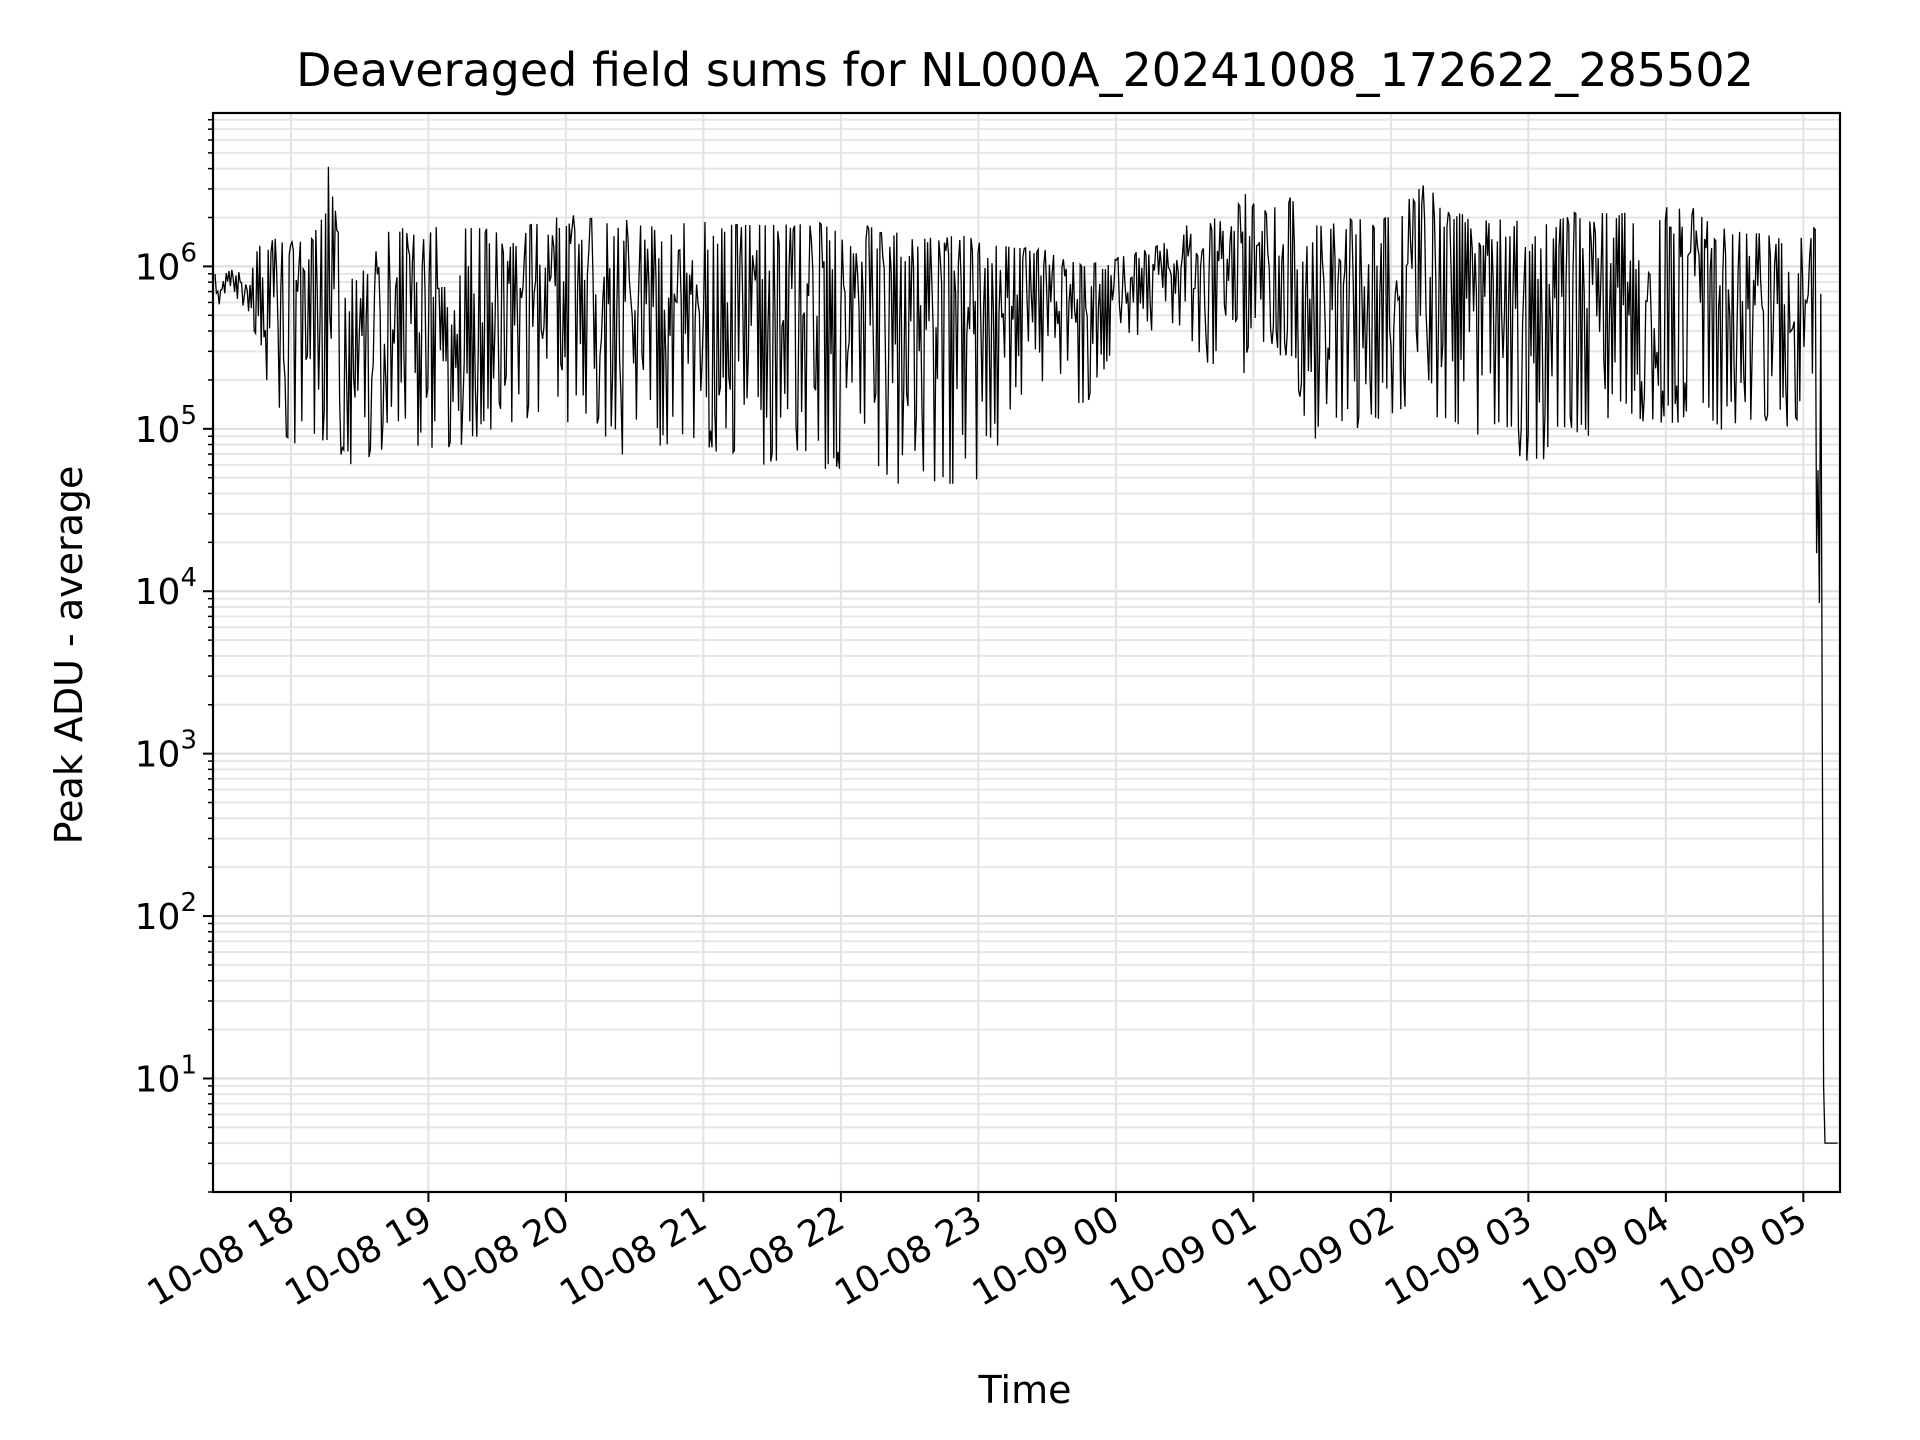 The width and height of the screenshot is (1920, 1440). Describe the element at coordinates (1025, 1390) in the screenshot. I see `x-axis-label: Time` at that location.